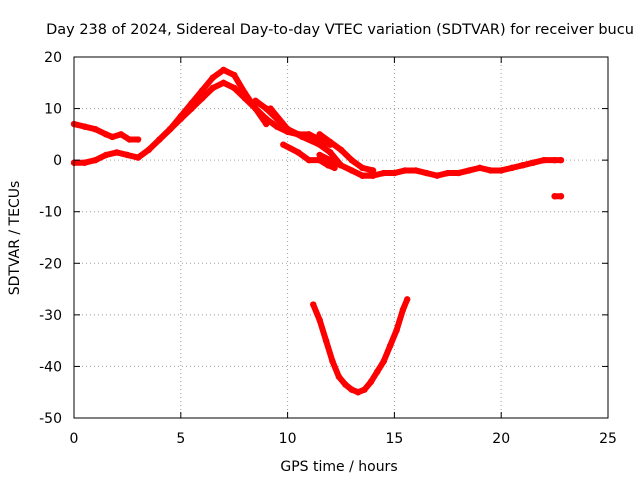 The width and height of the screenshot is (640, 480). I want to click on y-tick-label: -20, so click(50, 264).